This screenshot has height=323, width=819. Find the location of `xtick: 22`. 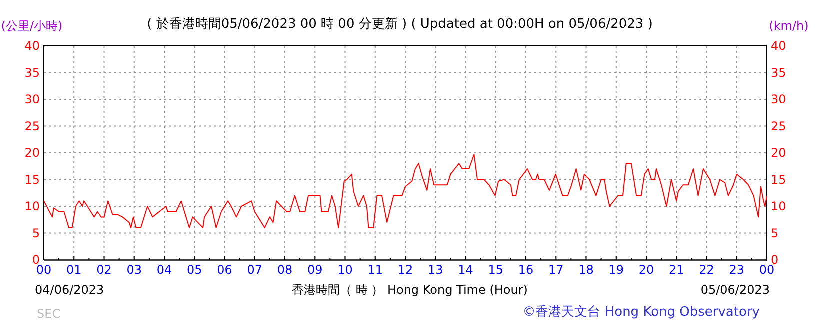

xtick: 22 is located at coordinates (706, 270).